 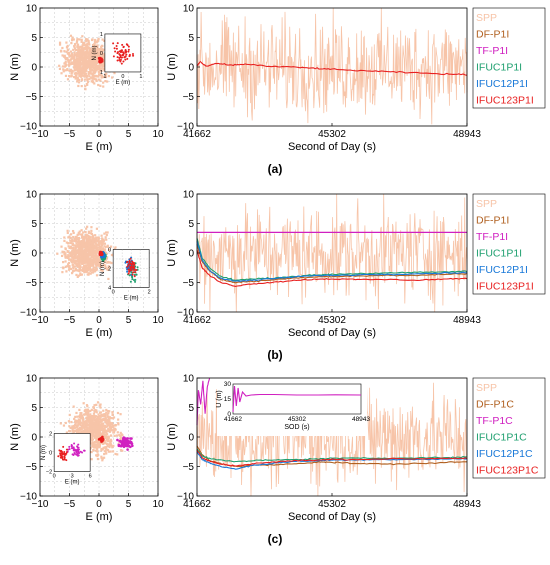 I want to click on y-tick-label: 0, so click(x=191, y=254).